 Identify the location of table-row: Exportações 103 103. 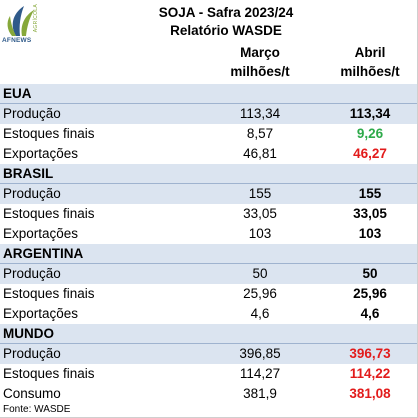
(208, 234).